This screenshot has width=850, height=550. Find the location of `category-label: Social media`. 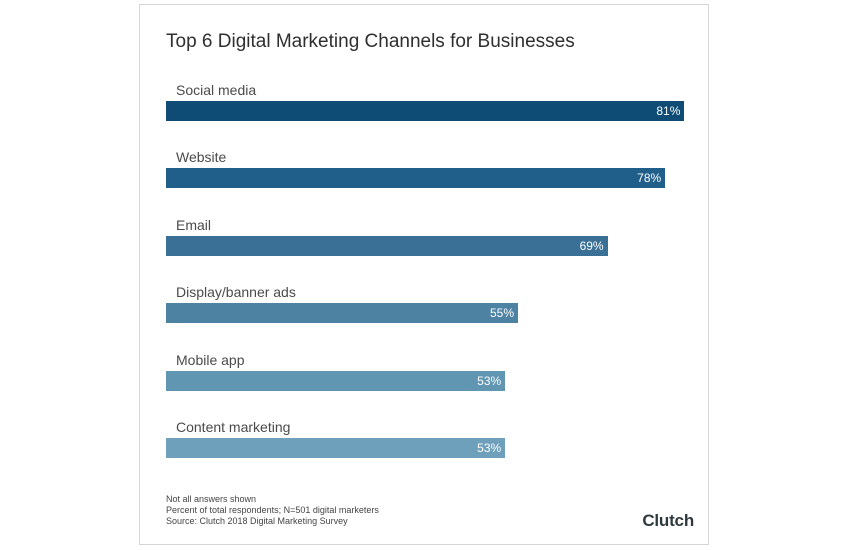

category-label: Social media is located at coordinates (216, 90).